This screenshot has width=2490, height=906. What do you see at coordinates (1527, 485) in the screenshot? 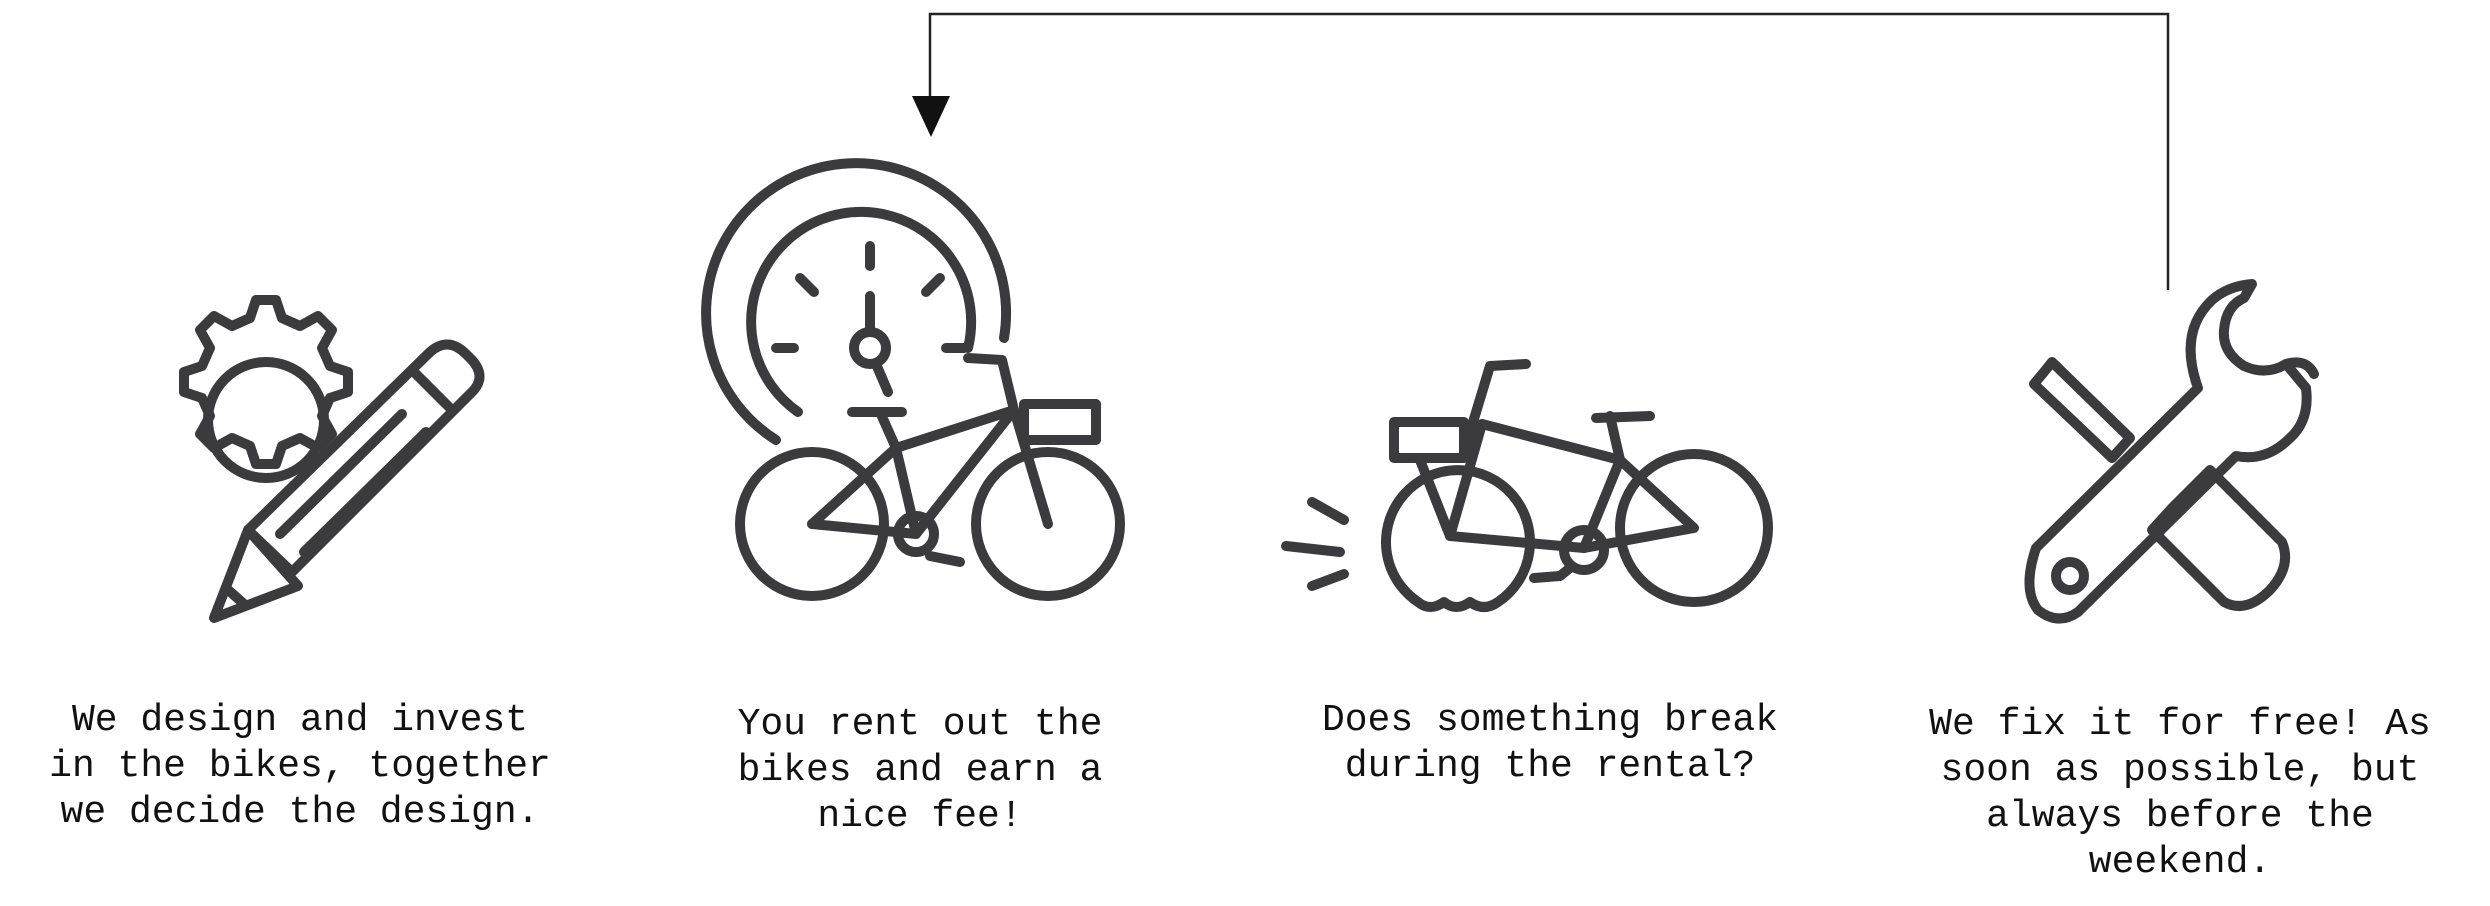
I see `broken-bike-icon` at bounding box center [1527, 485].